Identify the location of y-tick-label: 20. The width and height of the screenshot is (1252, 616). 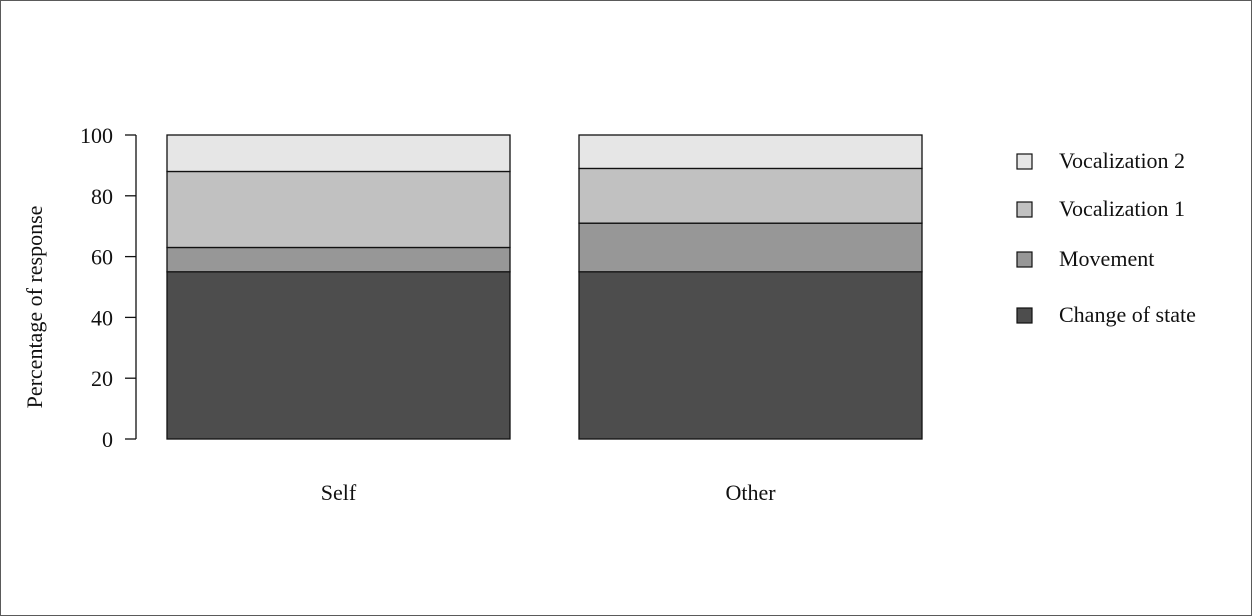
(102, 378).